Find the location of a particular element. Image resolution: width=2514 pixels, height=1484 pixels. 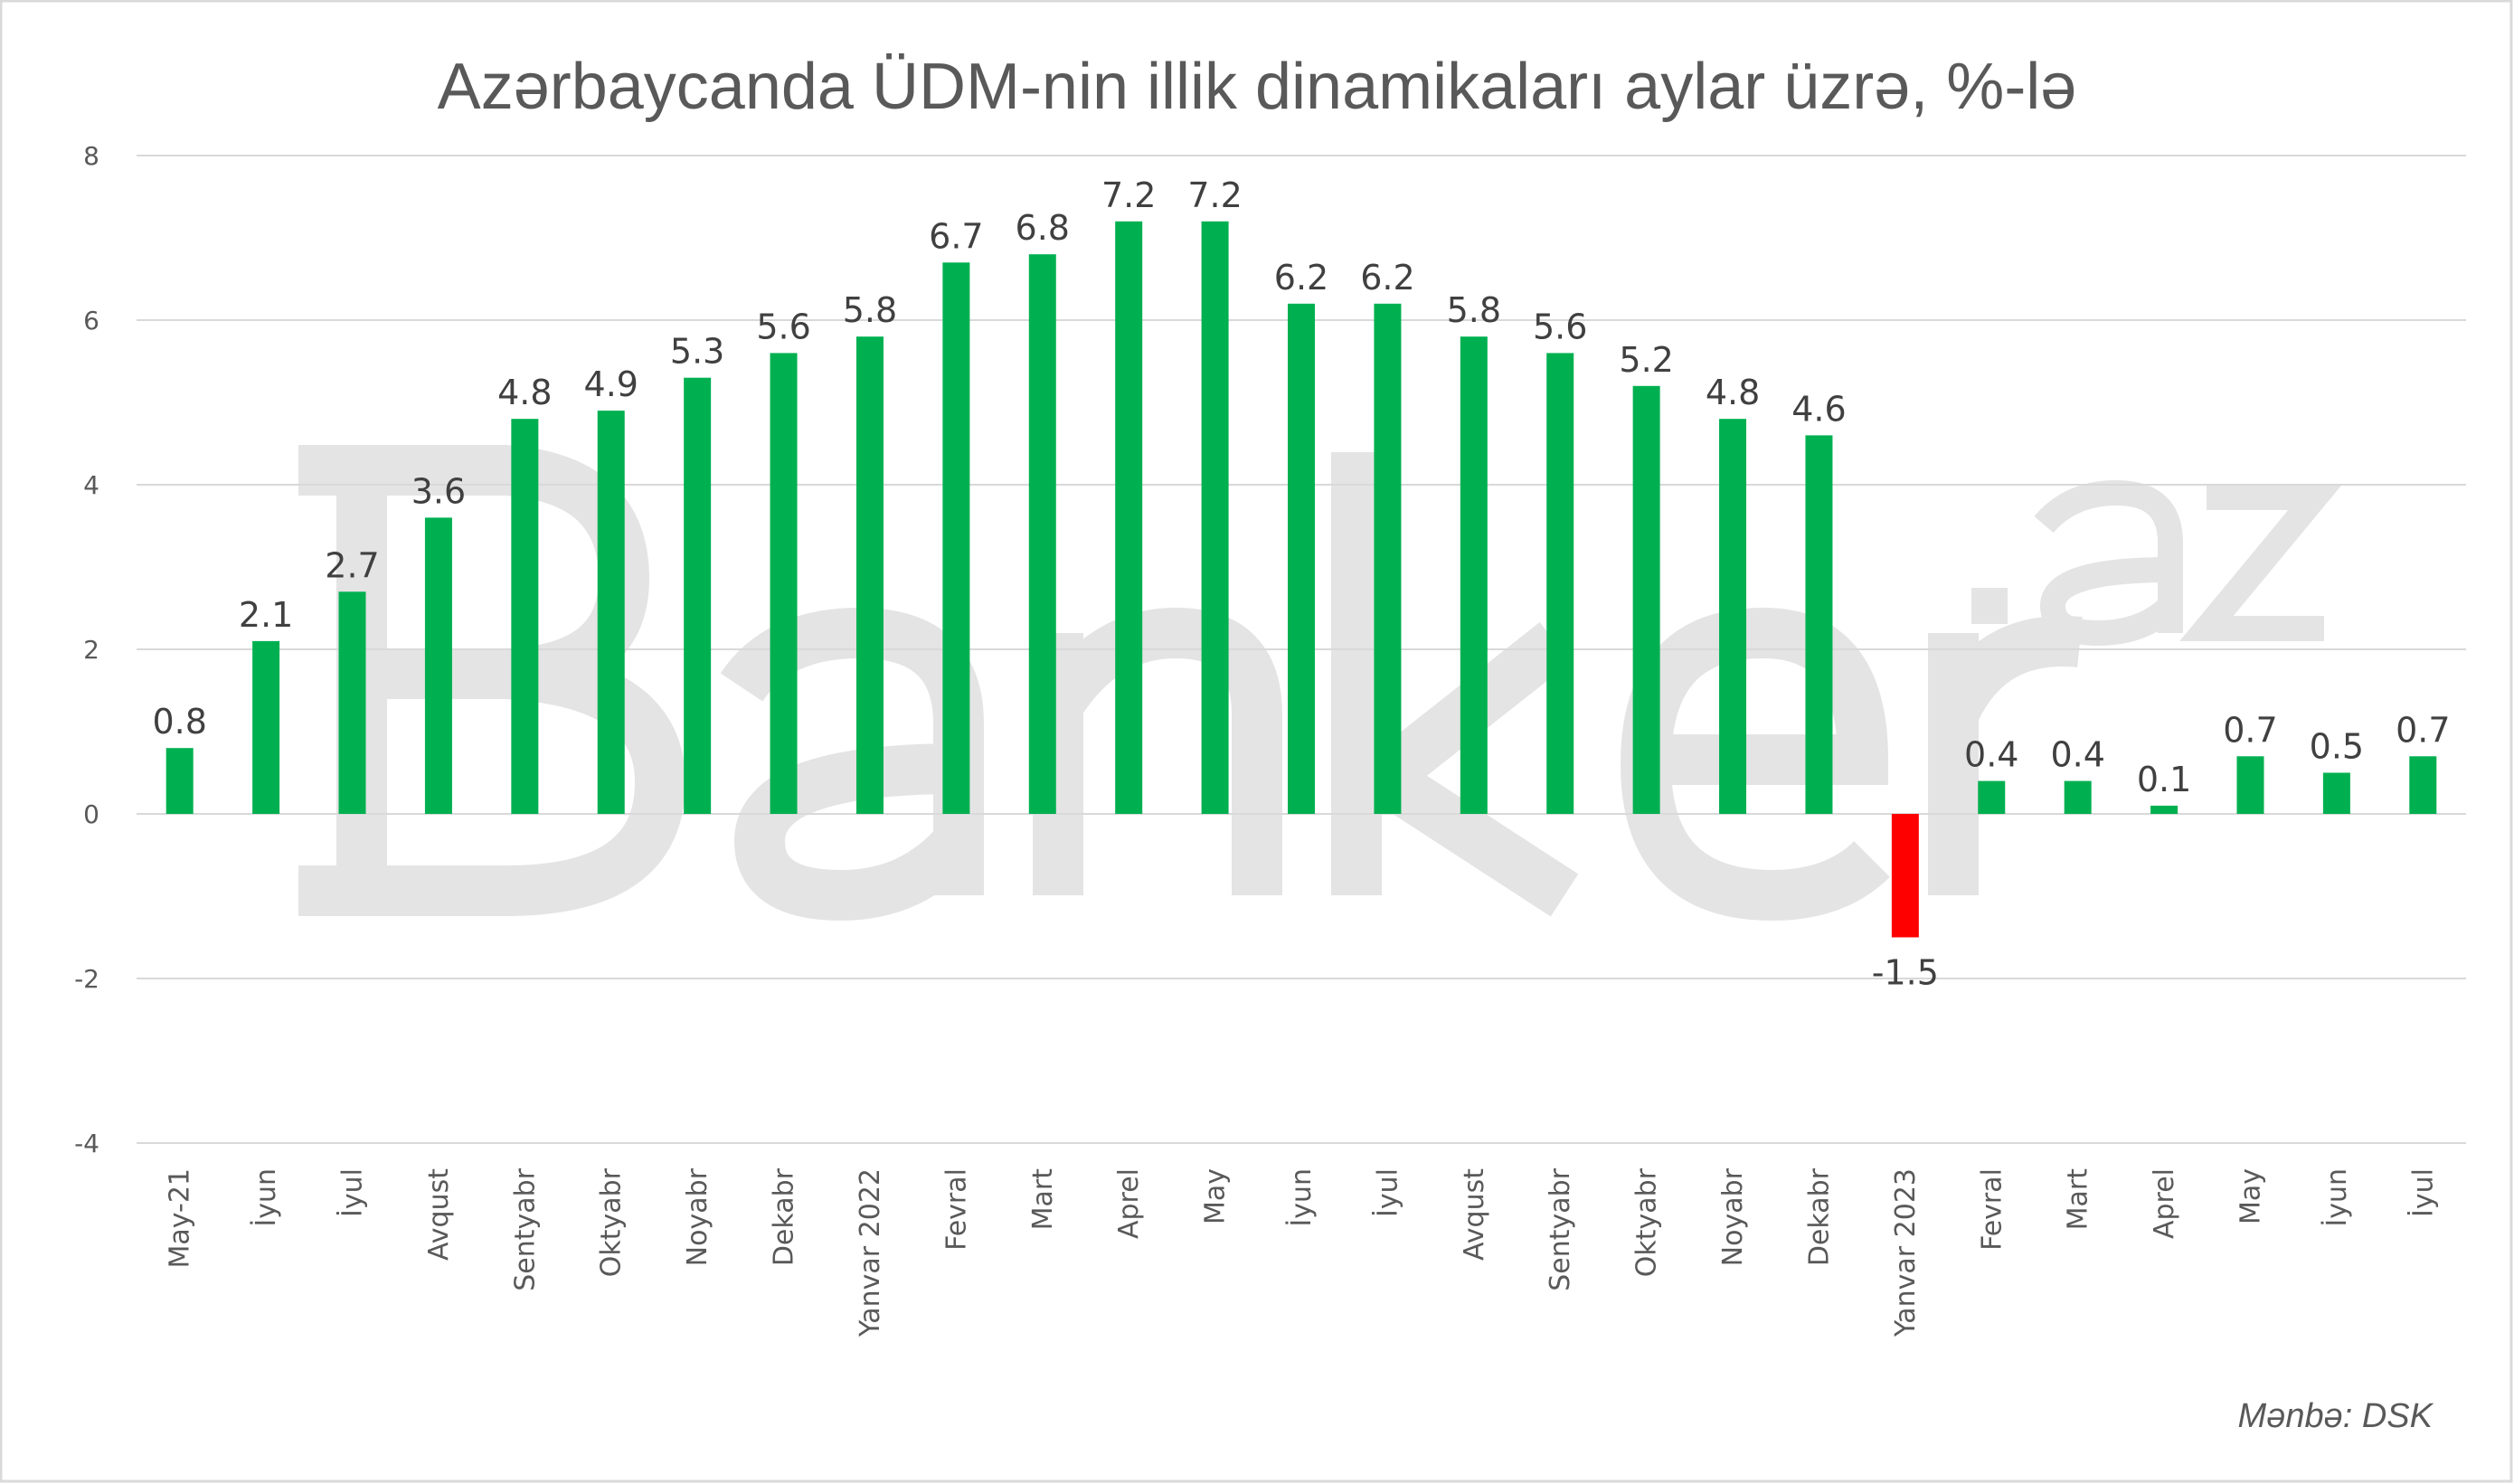

y-tick-label: 4 is located at coordinates (91, 485).